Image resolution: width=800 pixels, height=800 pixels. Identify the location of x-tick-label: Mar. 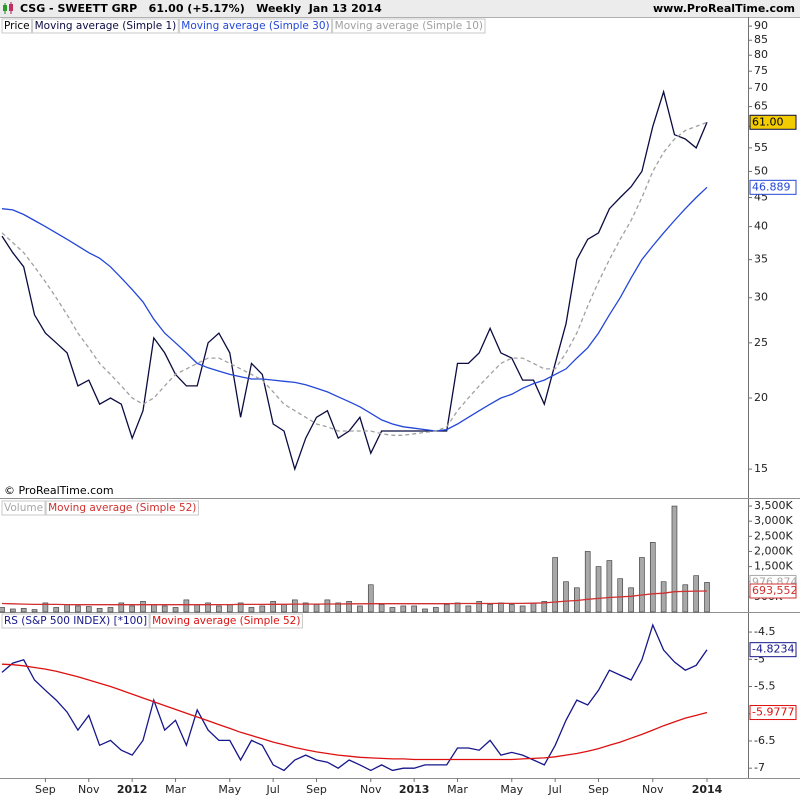
(175, 789).